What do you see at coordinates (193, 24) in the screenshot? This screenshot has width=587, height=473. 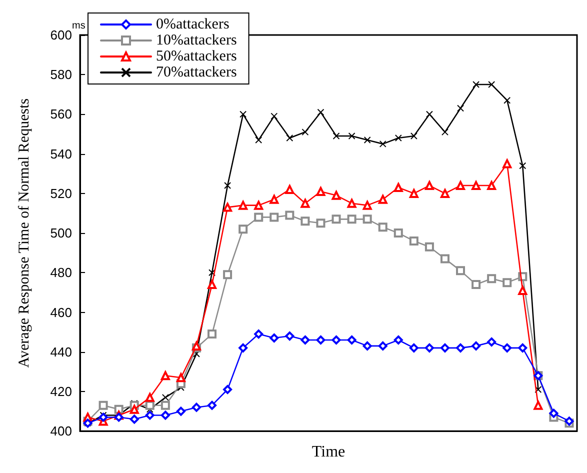 I see `legend-label: 0%attackers` at bounding box center [193, 24].